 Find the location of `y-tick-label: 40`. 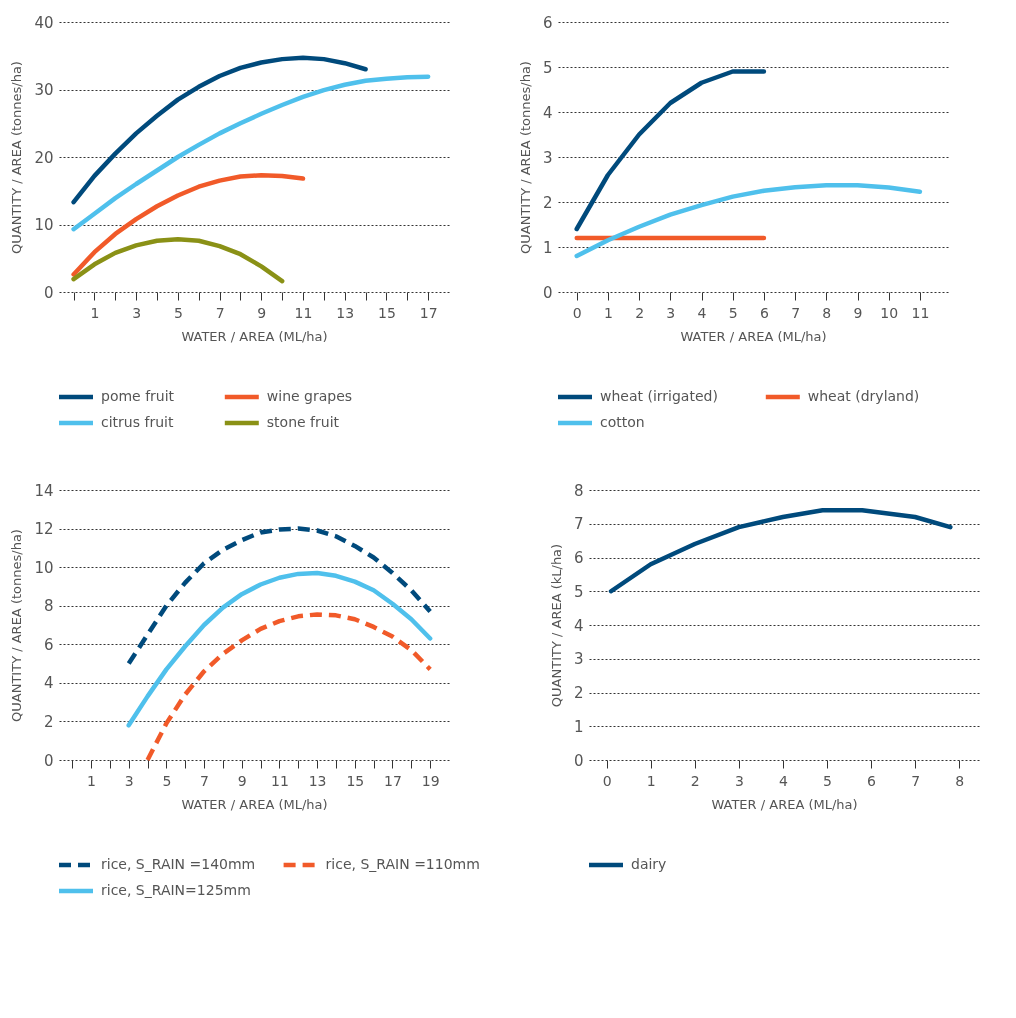

y-tick-label: 40 is located at coordinates (44, 22).